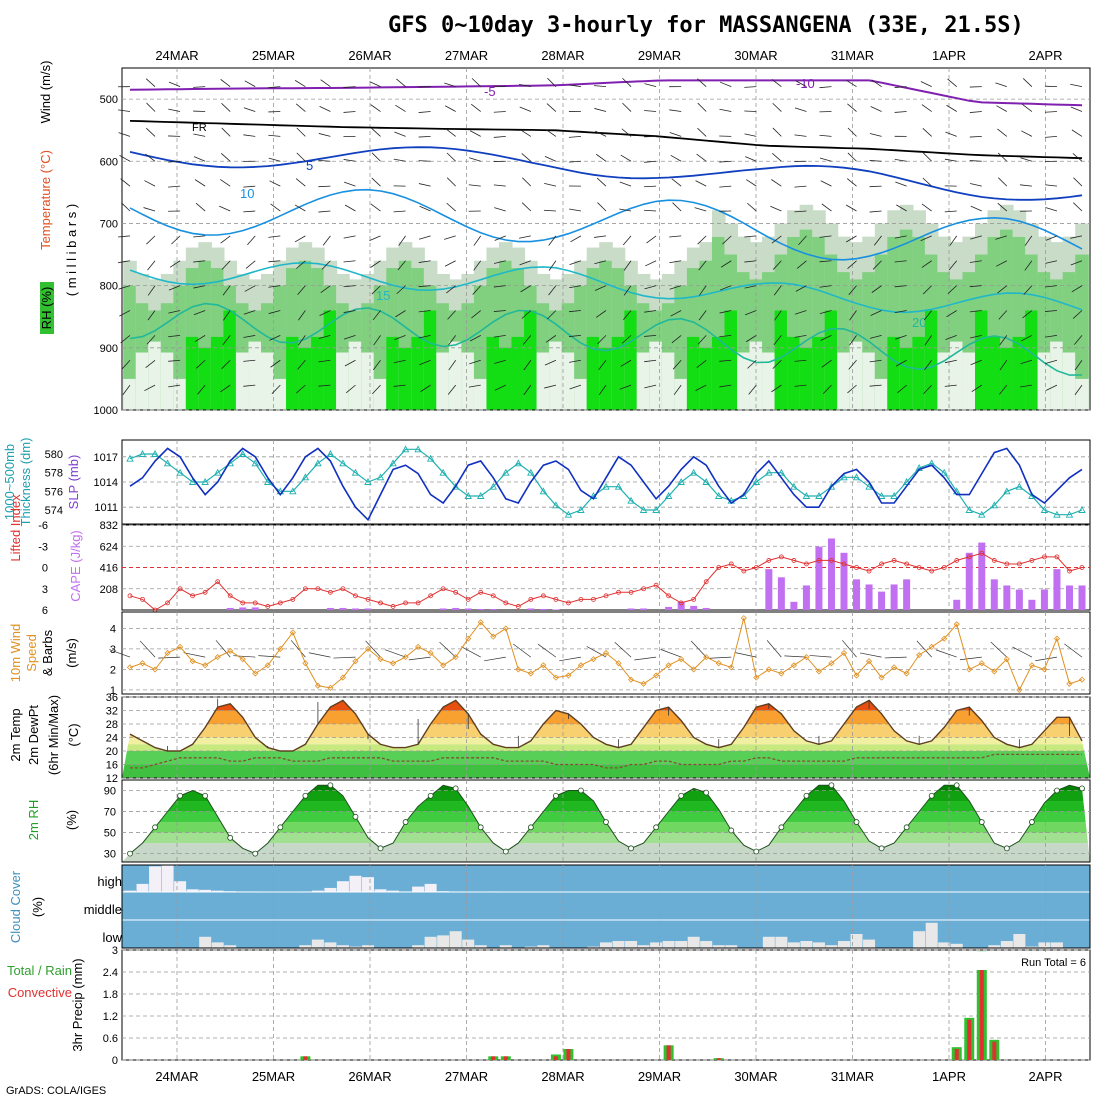 This screenshot has width=1100, height=1100. What do you see at coordinates (25, 482) in the screenshot?
I see `thickness-axis-label-2: Thickness (dm)` at bounding box center [25, 482].